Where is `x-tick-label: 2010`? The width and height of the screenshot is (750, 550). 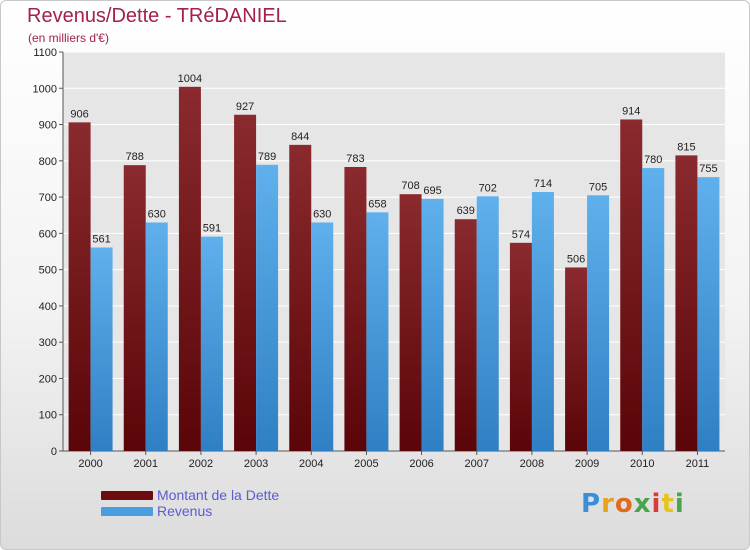 x-tick-label: 2010 is located at coordinates (642, 464).